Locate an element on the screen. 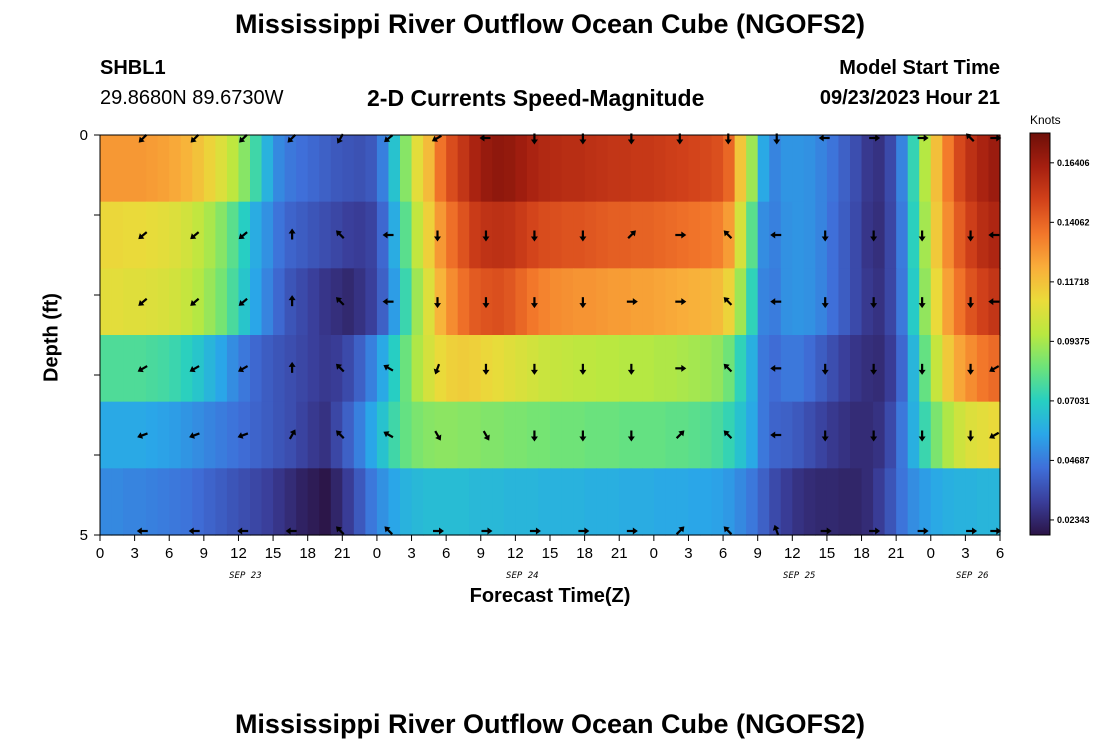 This screenshot has width=1100, height=750. colorbar-tick-label: 0.04687 is located at coordinates (1073, 460).